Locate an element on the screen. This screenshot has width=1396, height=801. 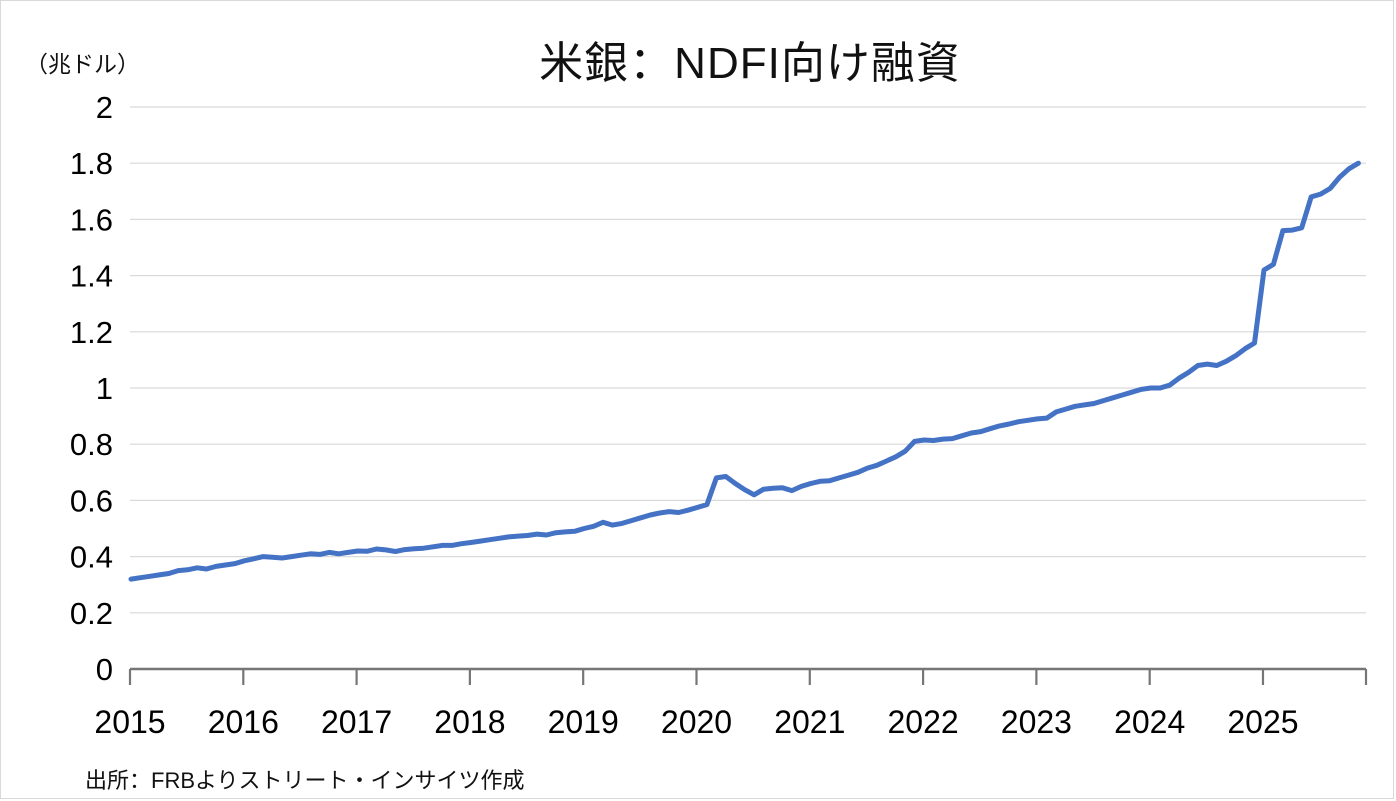
x-tick-label: 2021 is located at coordinates (809, 722).